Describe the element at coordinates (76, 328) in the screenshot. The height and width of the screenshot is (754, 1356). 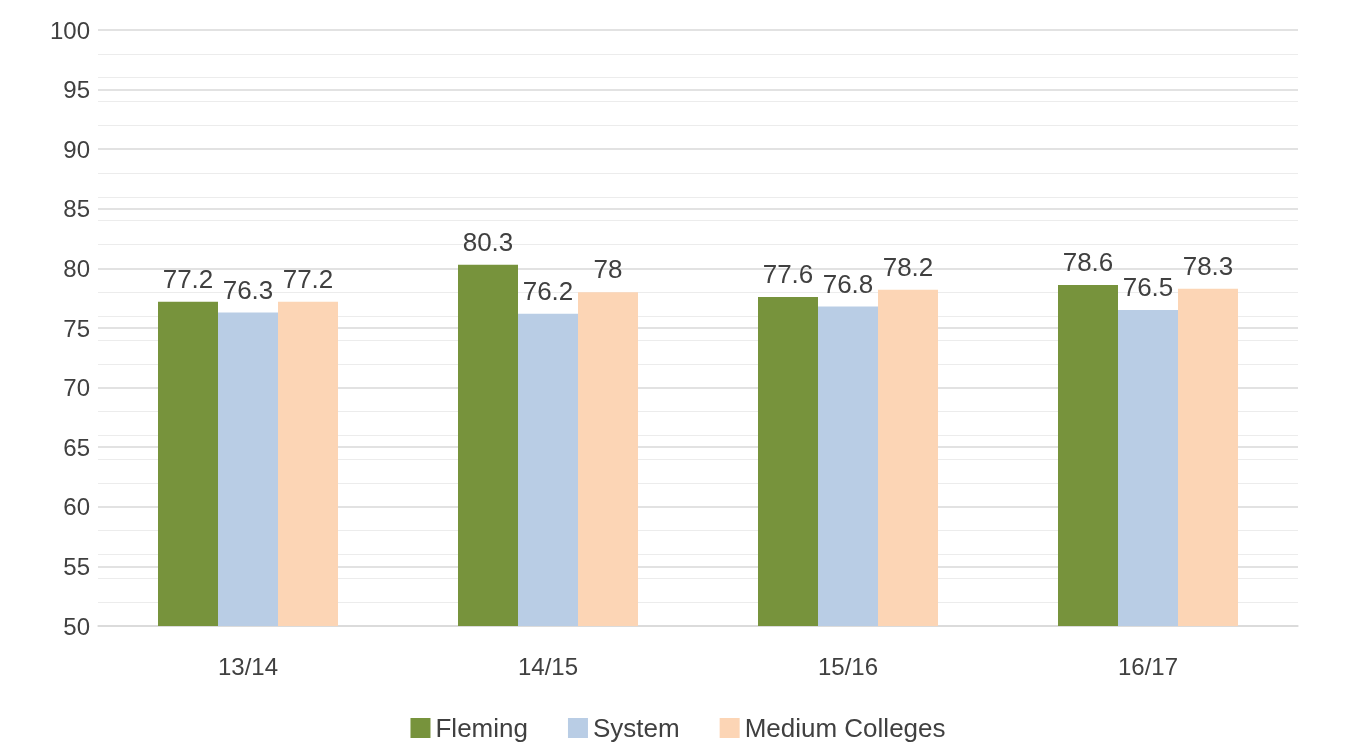
I see `y-tick-label: 75` at that location.